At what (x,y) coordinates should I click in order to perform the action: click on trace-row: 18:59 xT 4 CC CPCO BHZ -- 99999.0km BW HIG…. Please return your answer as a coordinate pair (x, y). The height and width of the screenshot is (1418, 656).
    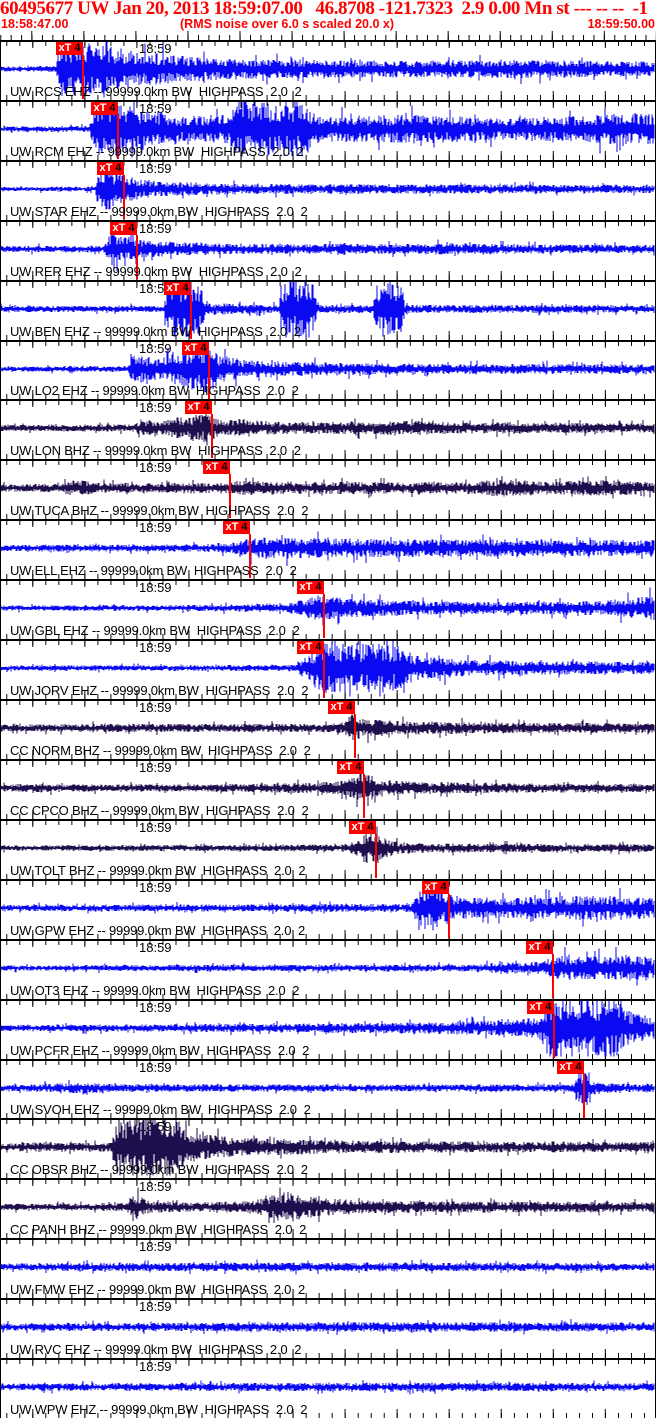
    Looking at the image, I should click on (328, 788).